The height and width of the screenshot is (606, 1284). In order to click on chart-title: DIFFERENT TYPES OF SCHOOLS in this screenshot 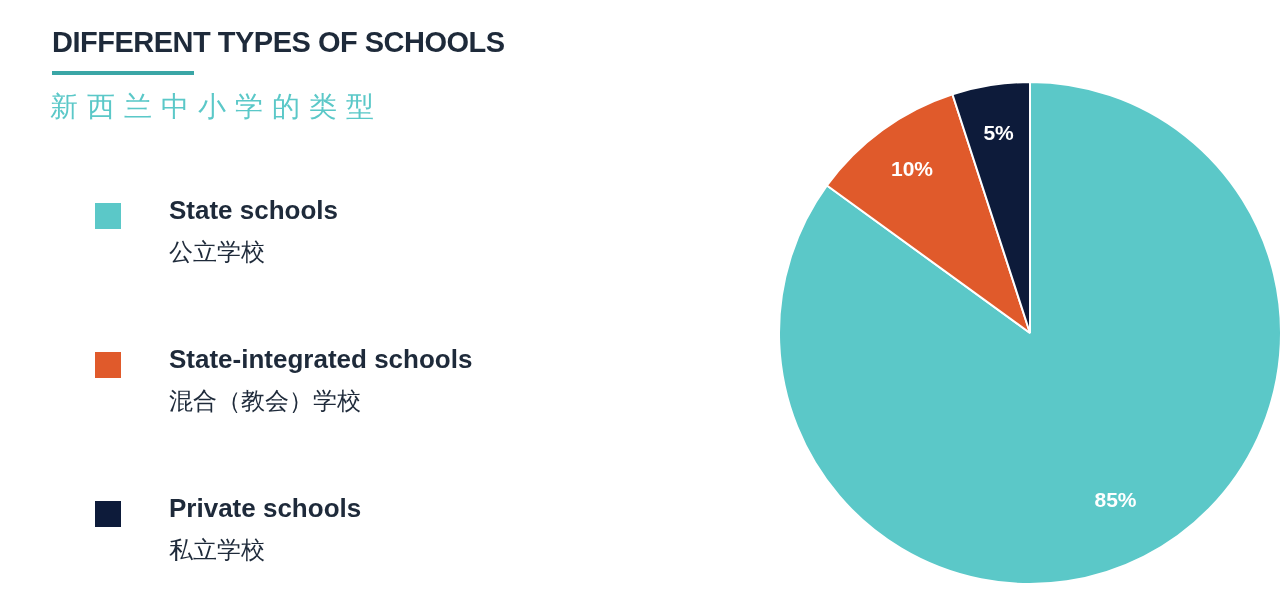, I will do `click(278, 42)`.